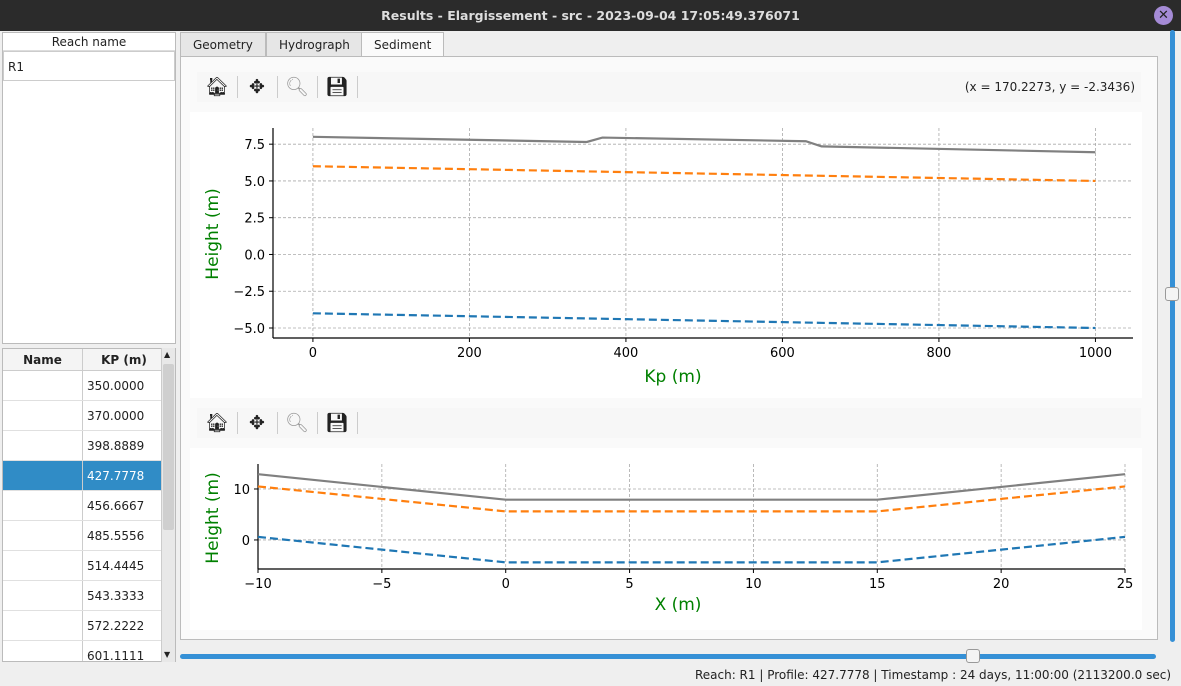  Describe the element at coordinates (167, 354) in the screenshot. I see `scroll-up-icon: ▲` at that location.